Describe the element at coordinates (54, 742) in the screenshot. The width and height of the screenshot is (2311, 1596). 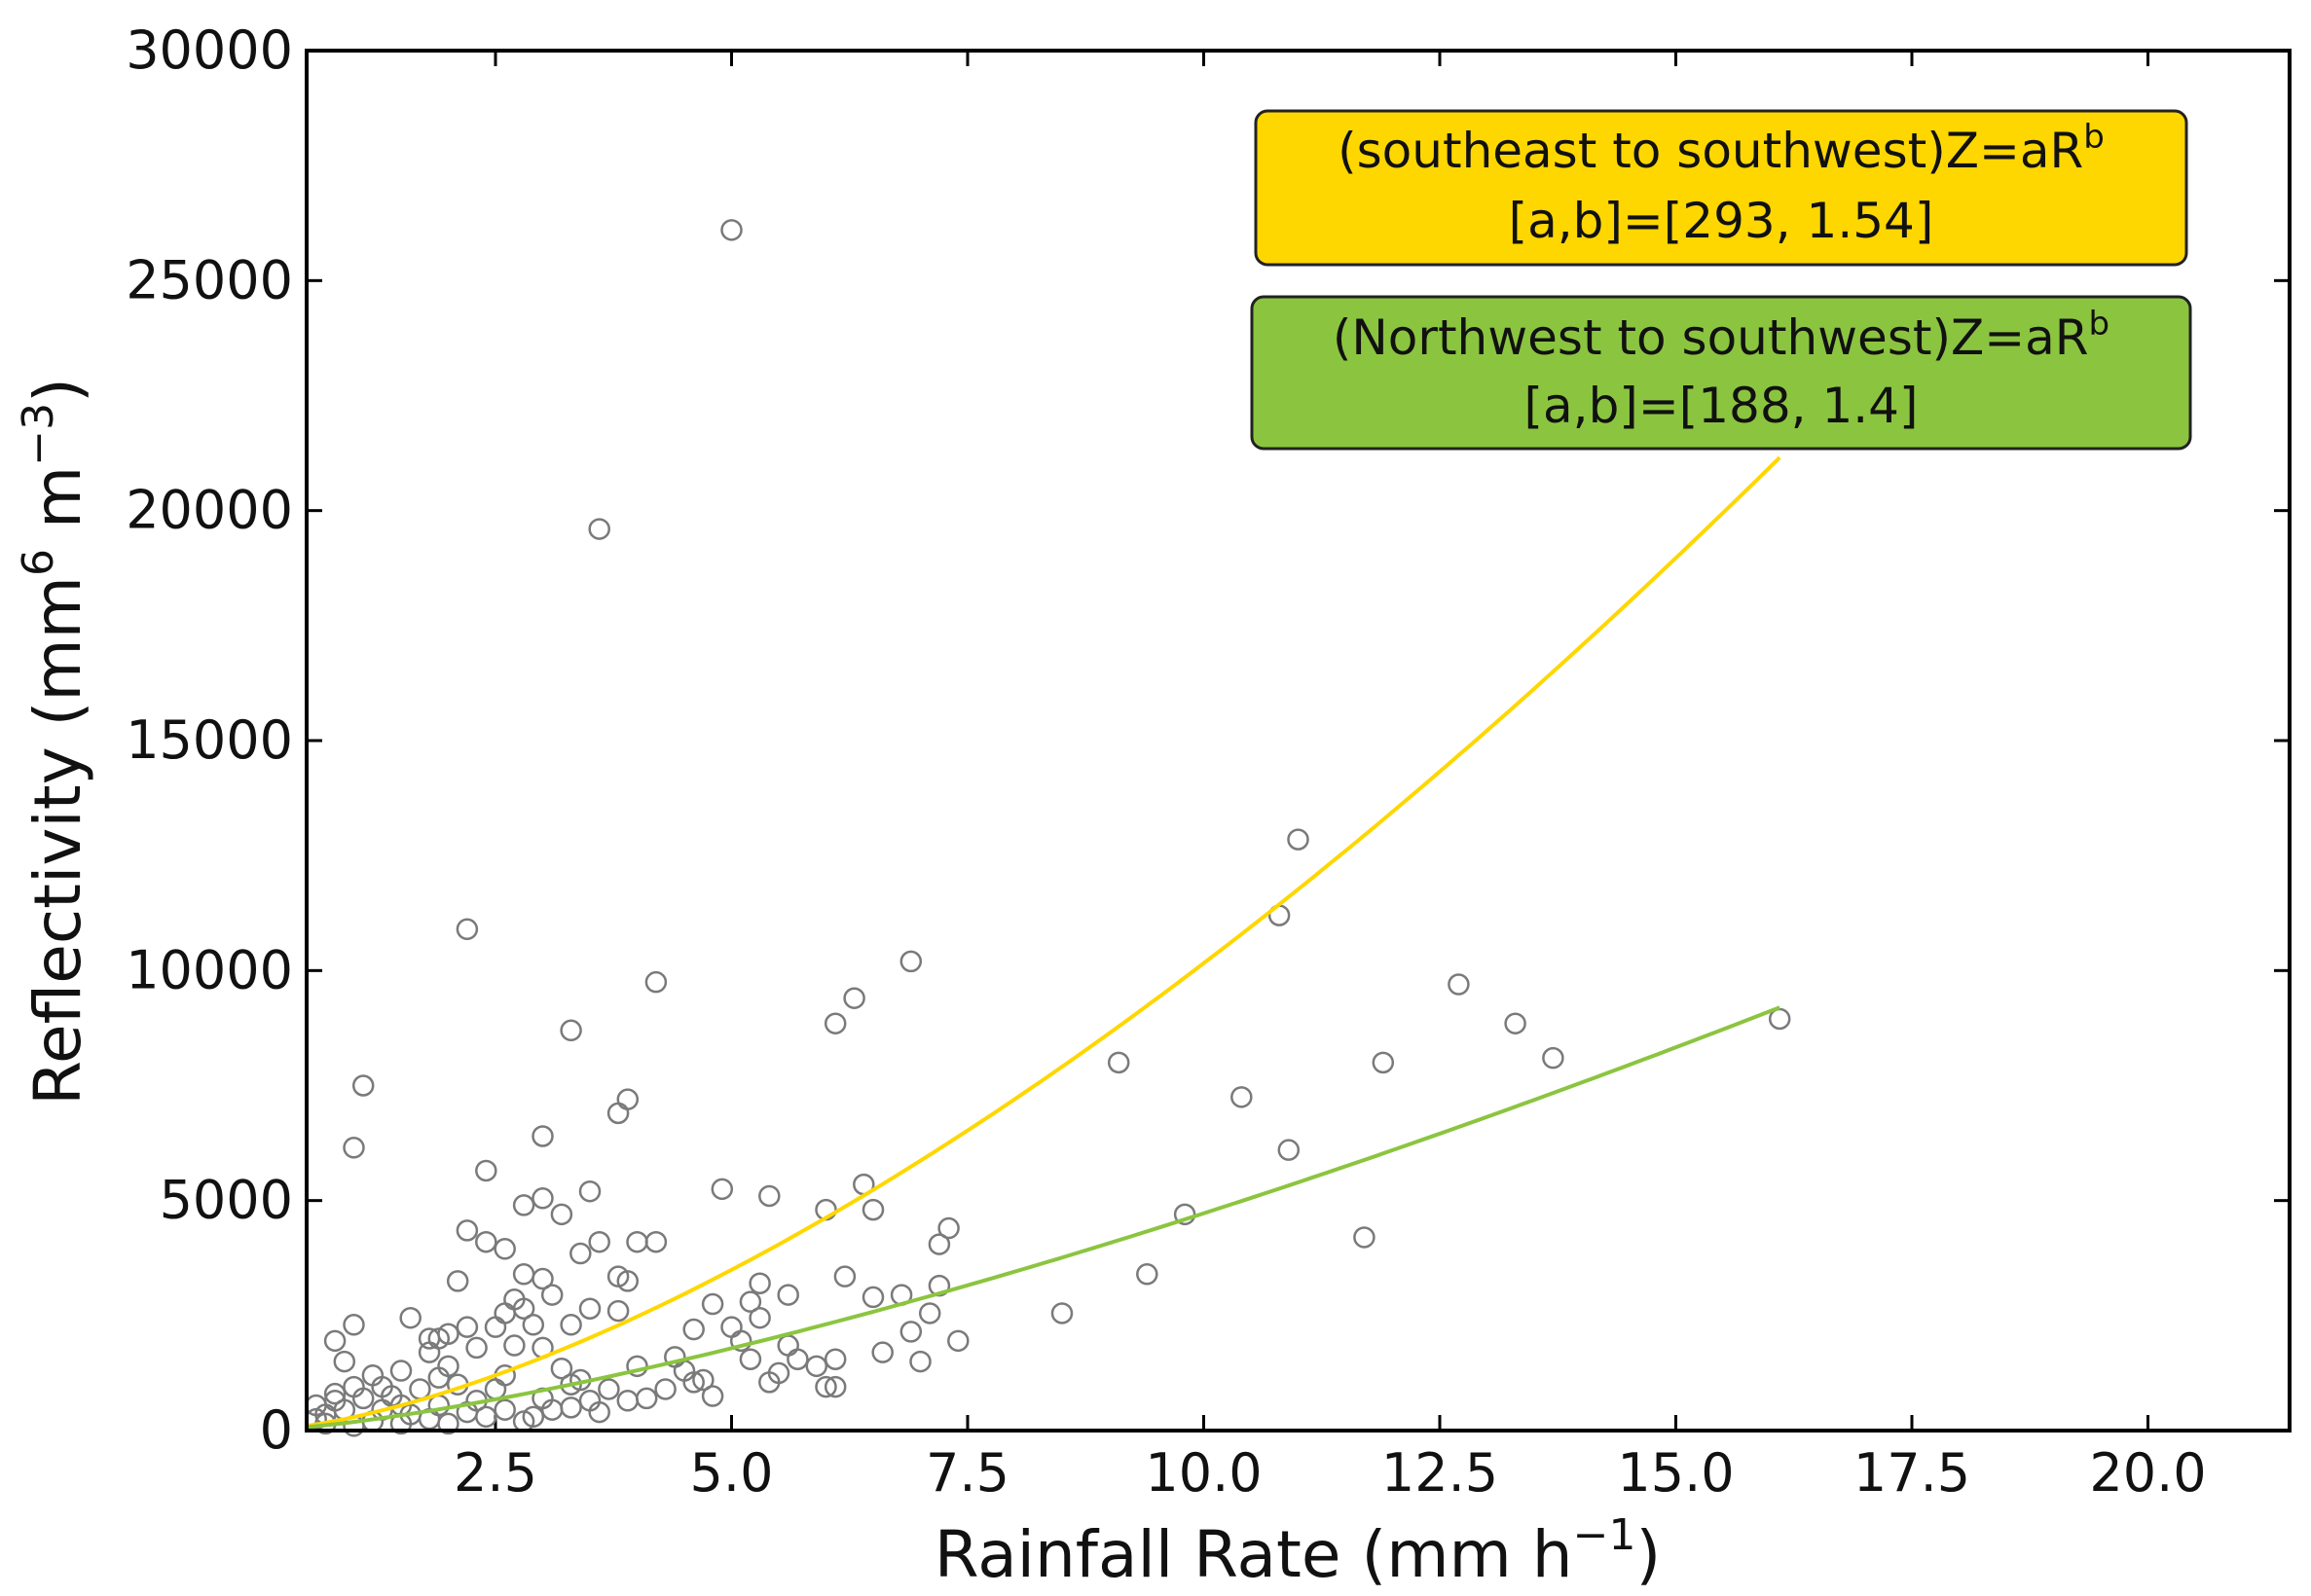
I see `y-axis-title: Reflectivity (mm6 m−3)` at that location.